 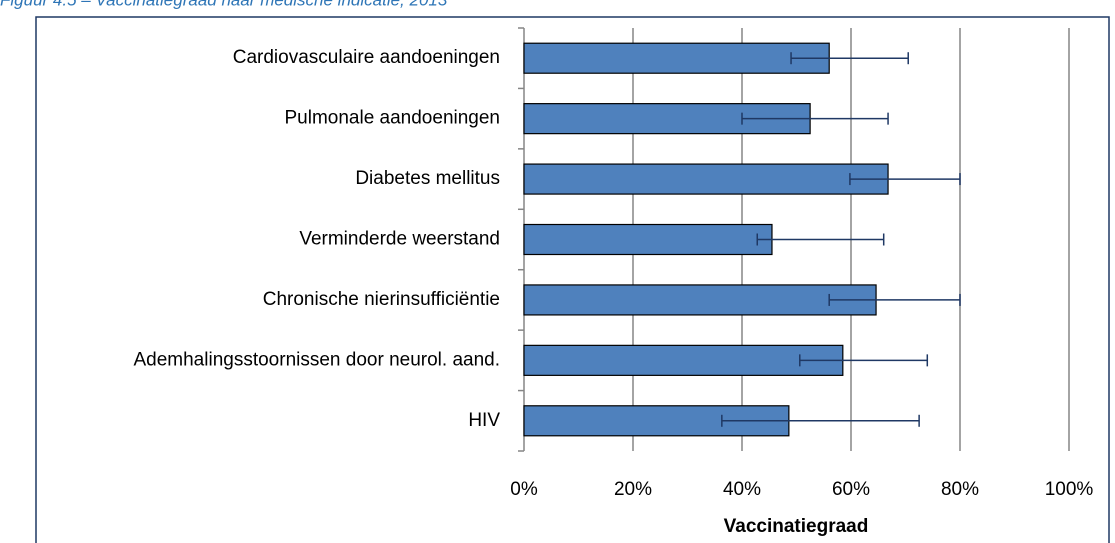 I want to click on x-tick-label: 80%, so click(x=960, y=489).